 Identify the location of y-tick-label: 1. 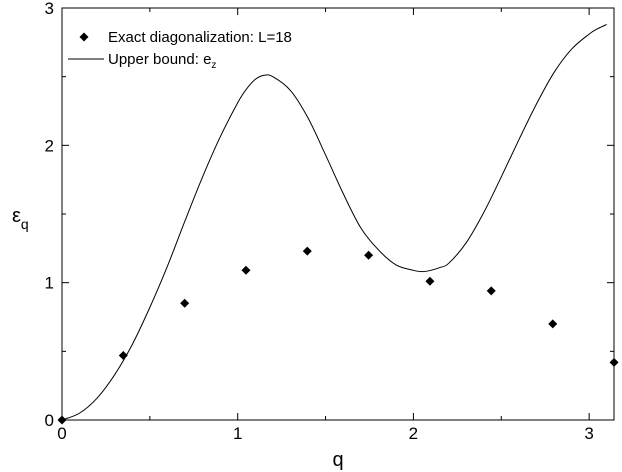
(49, 283).